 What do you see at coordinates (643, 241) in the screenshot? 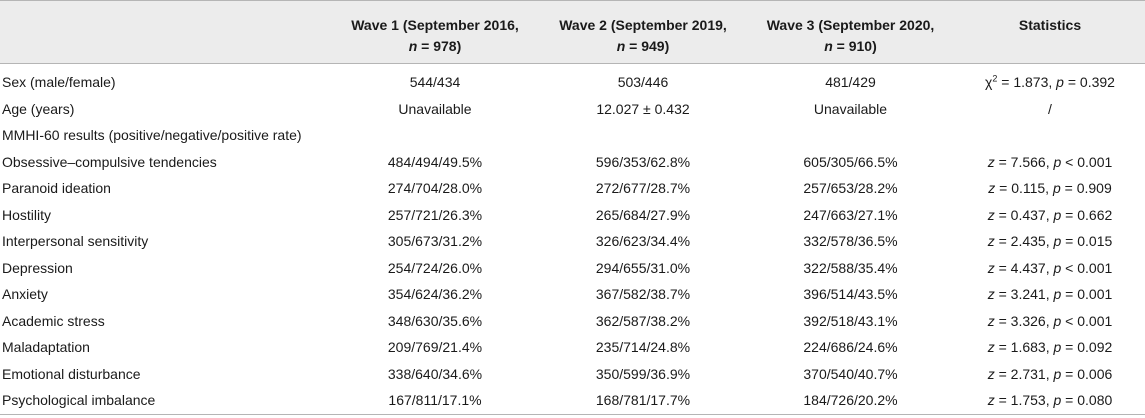
I see `wave-2-cell: 326/623/34.4%` at bounding box center [643, 241].